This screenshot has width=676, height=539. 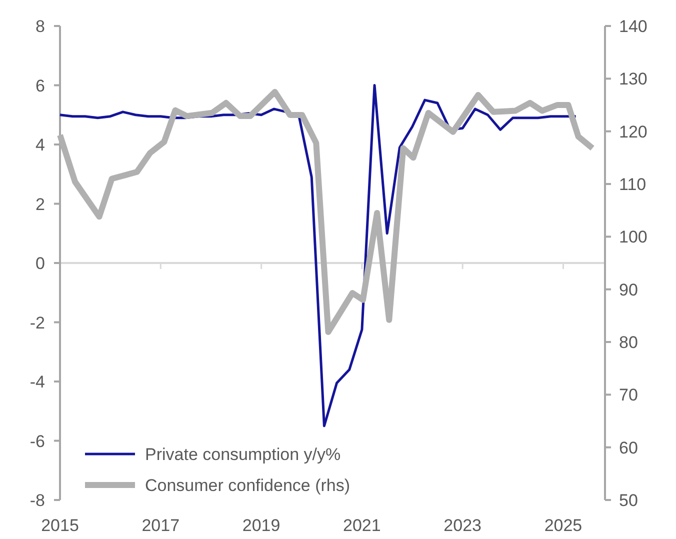 What do you see at coordinates (40, 263) in the screenshot?
I see `y-tick-label: 0` at bounding box center [40, 263].